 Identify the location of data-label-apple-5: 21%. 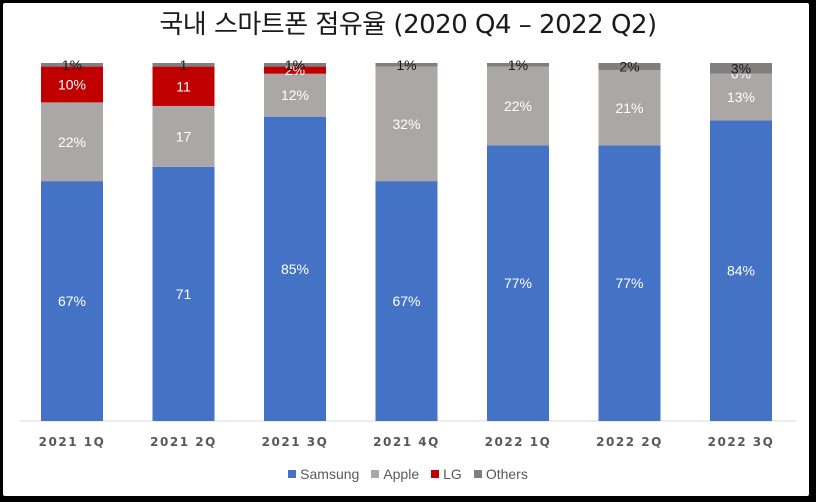
(629, 108).